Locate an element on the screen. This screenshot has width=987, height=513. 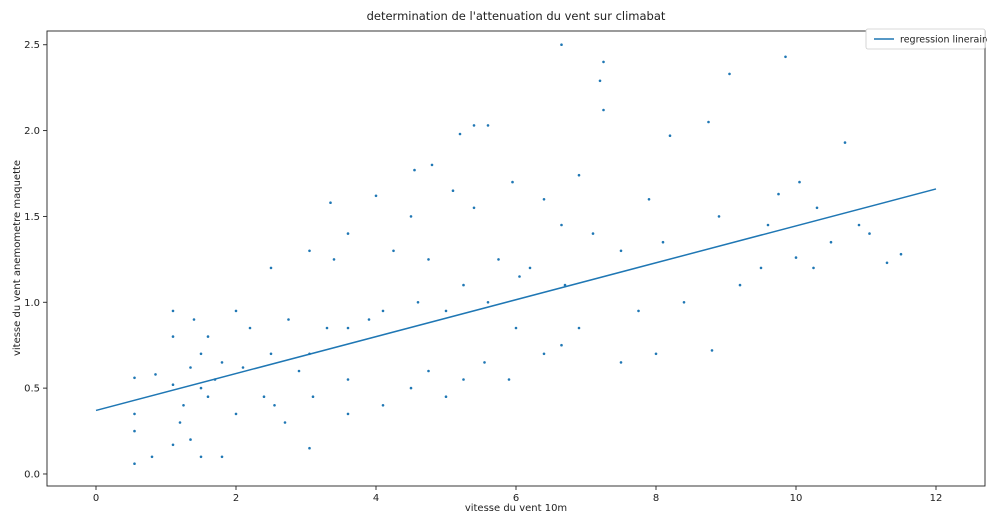
y-tick-label: 2.0 is located at coordinates (32, 131).